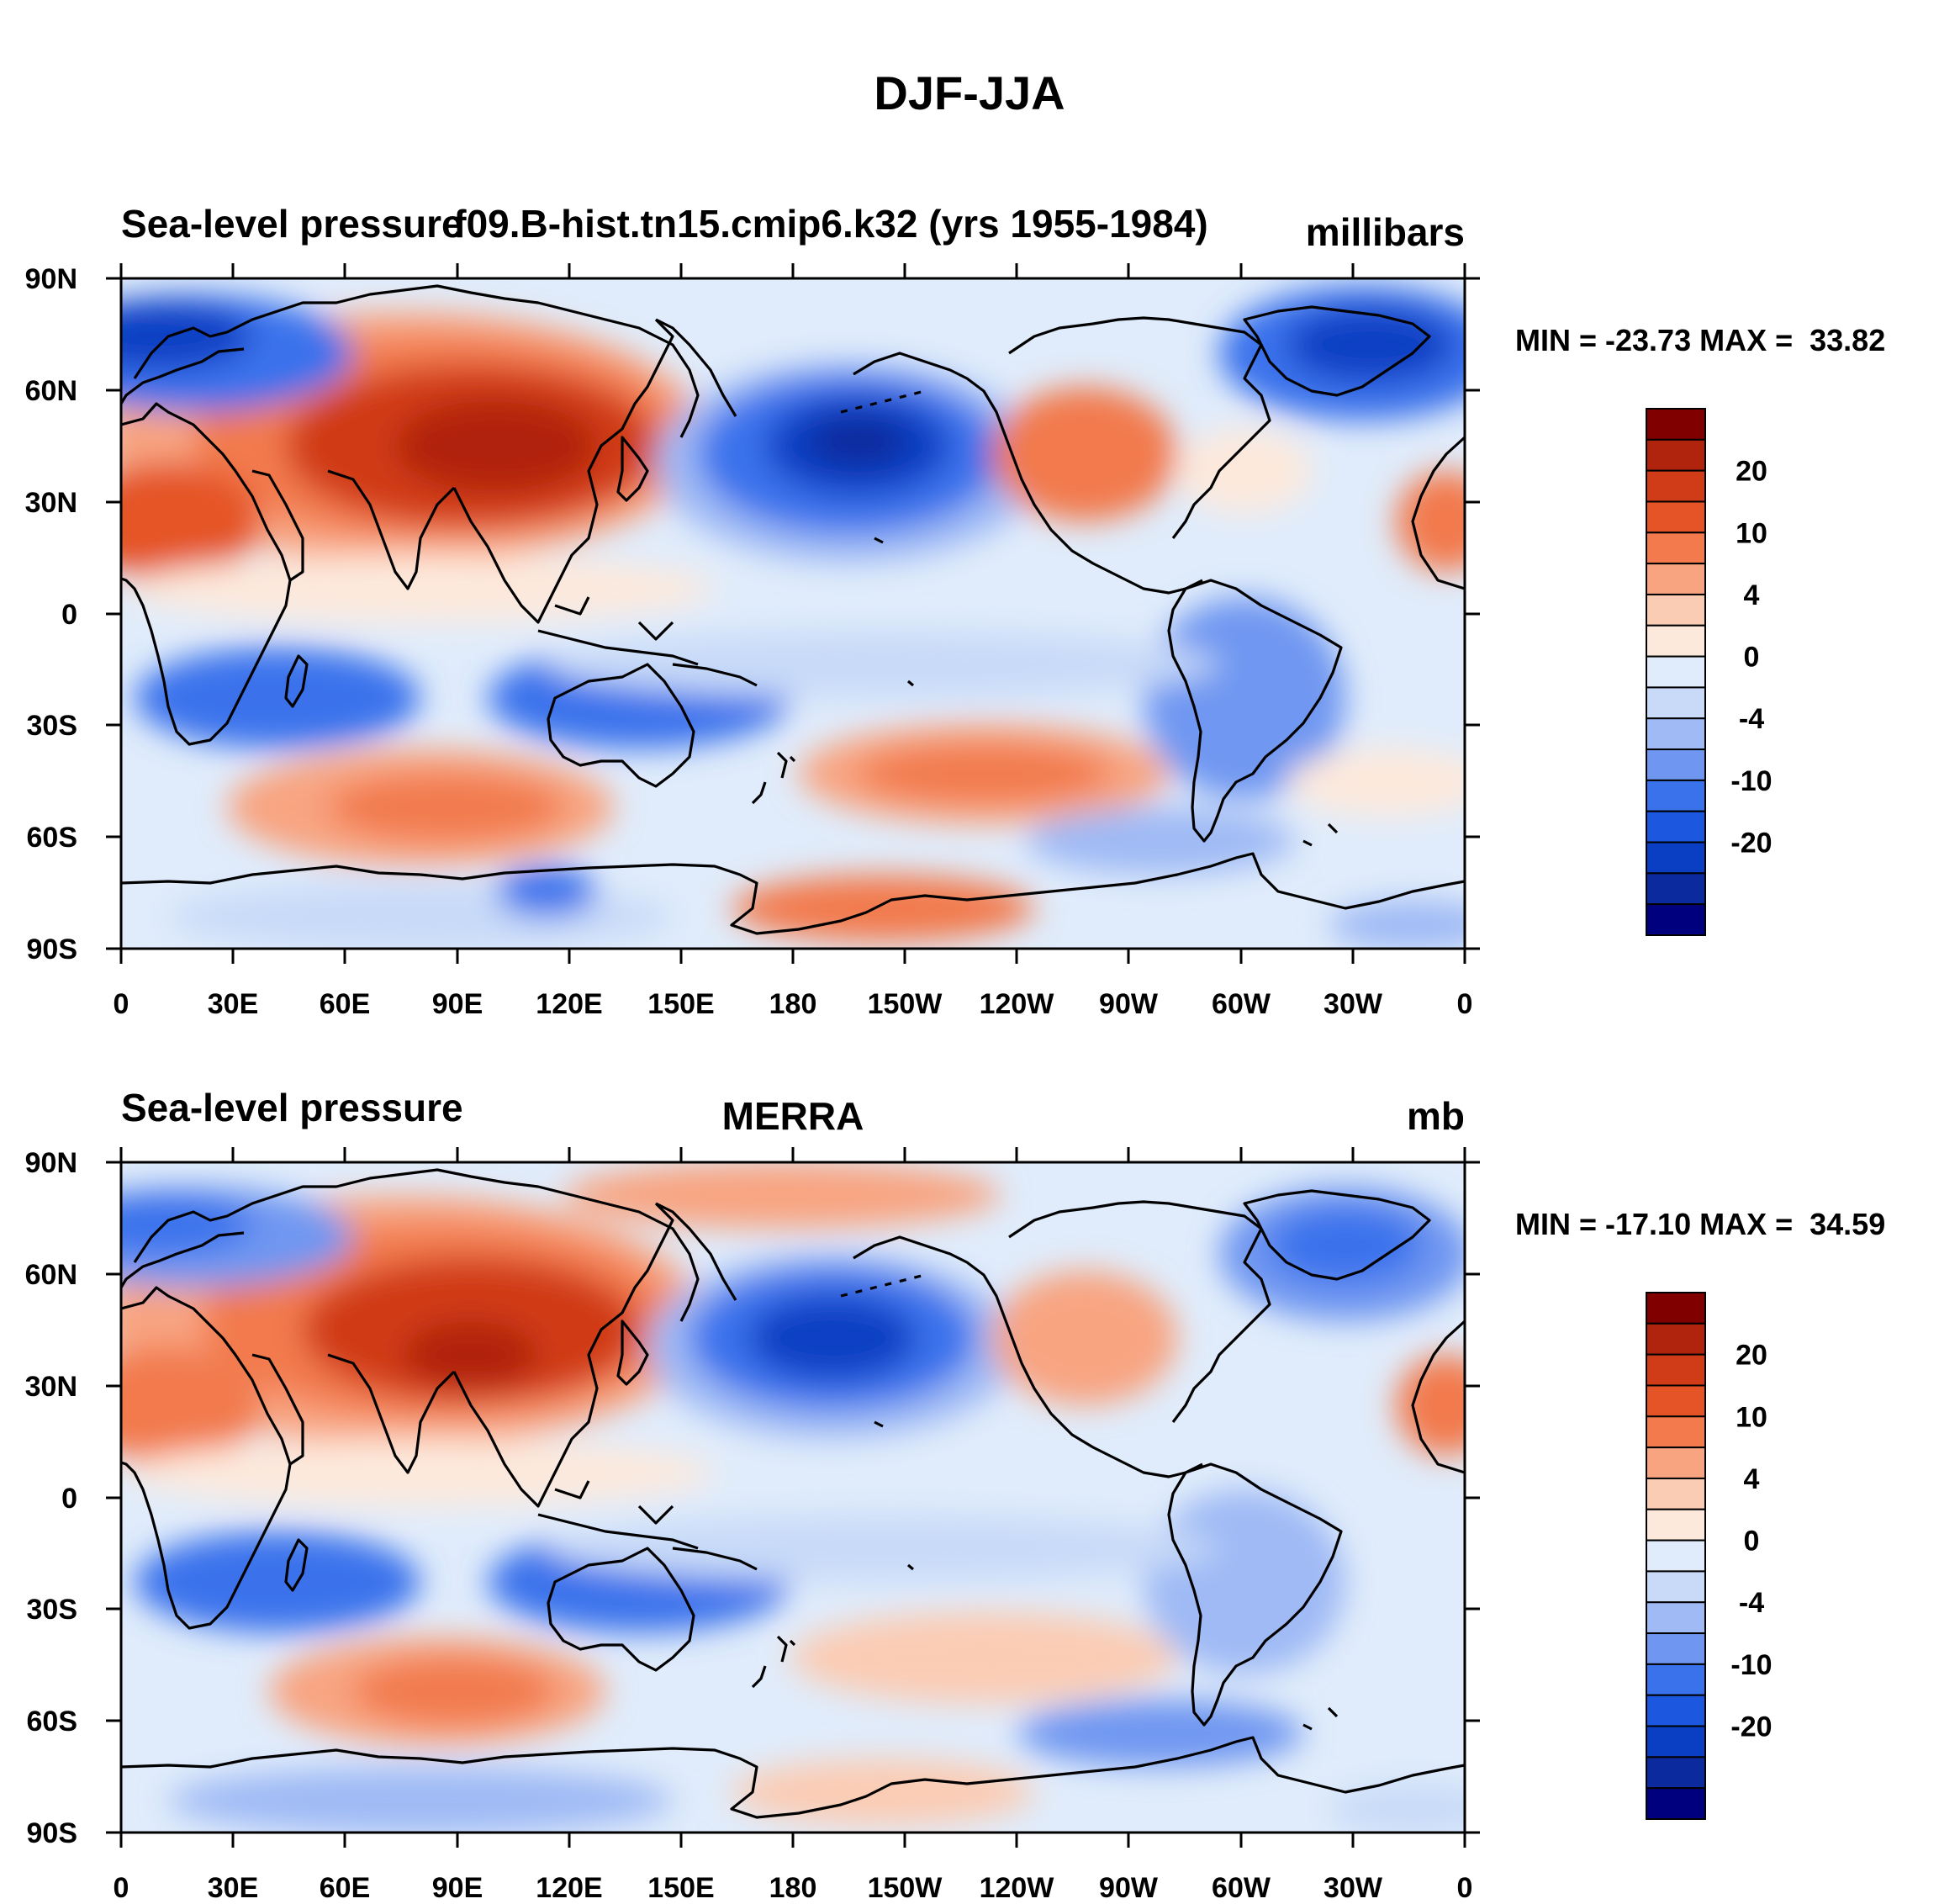 The image size is (1939, 1904). I want to click on panel-2-colorbar: 20 10 4 0 -4 -10 -20, so click(1709, 1556).